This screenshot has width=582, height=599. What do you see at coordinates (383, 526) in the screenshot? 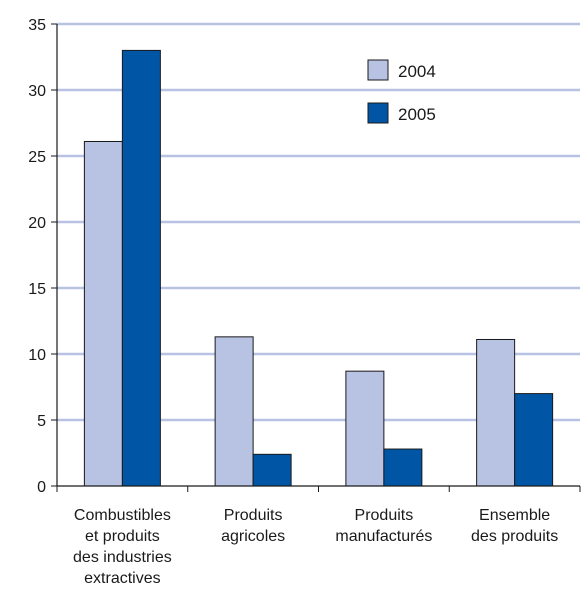
I see `x-tick-label: Produits manufacturés` at bounding box center [383, 526].